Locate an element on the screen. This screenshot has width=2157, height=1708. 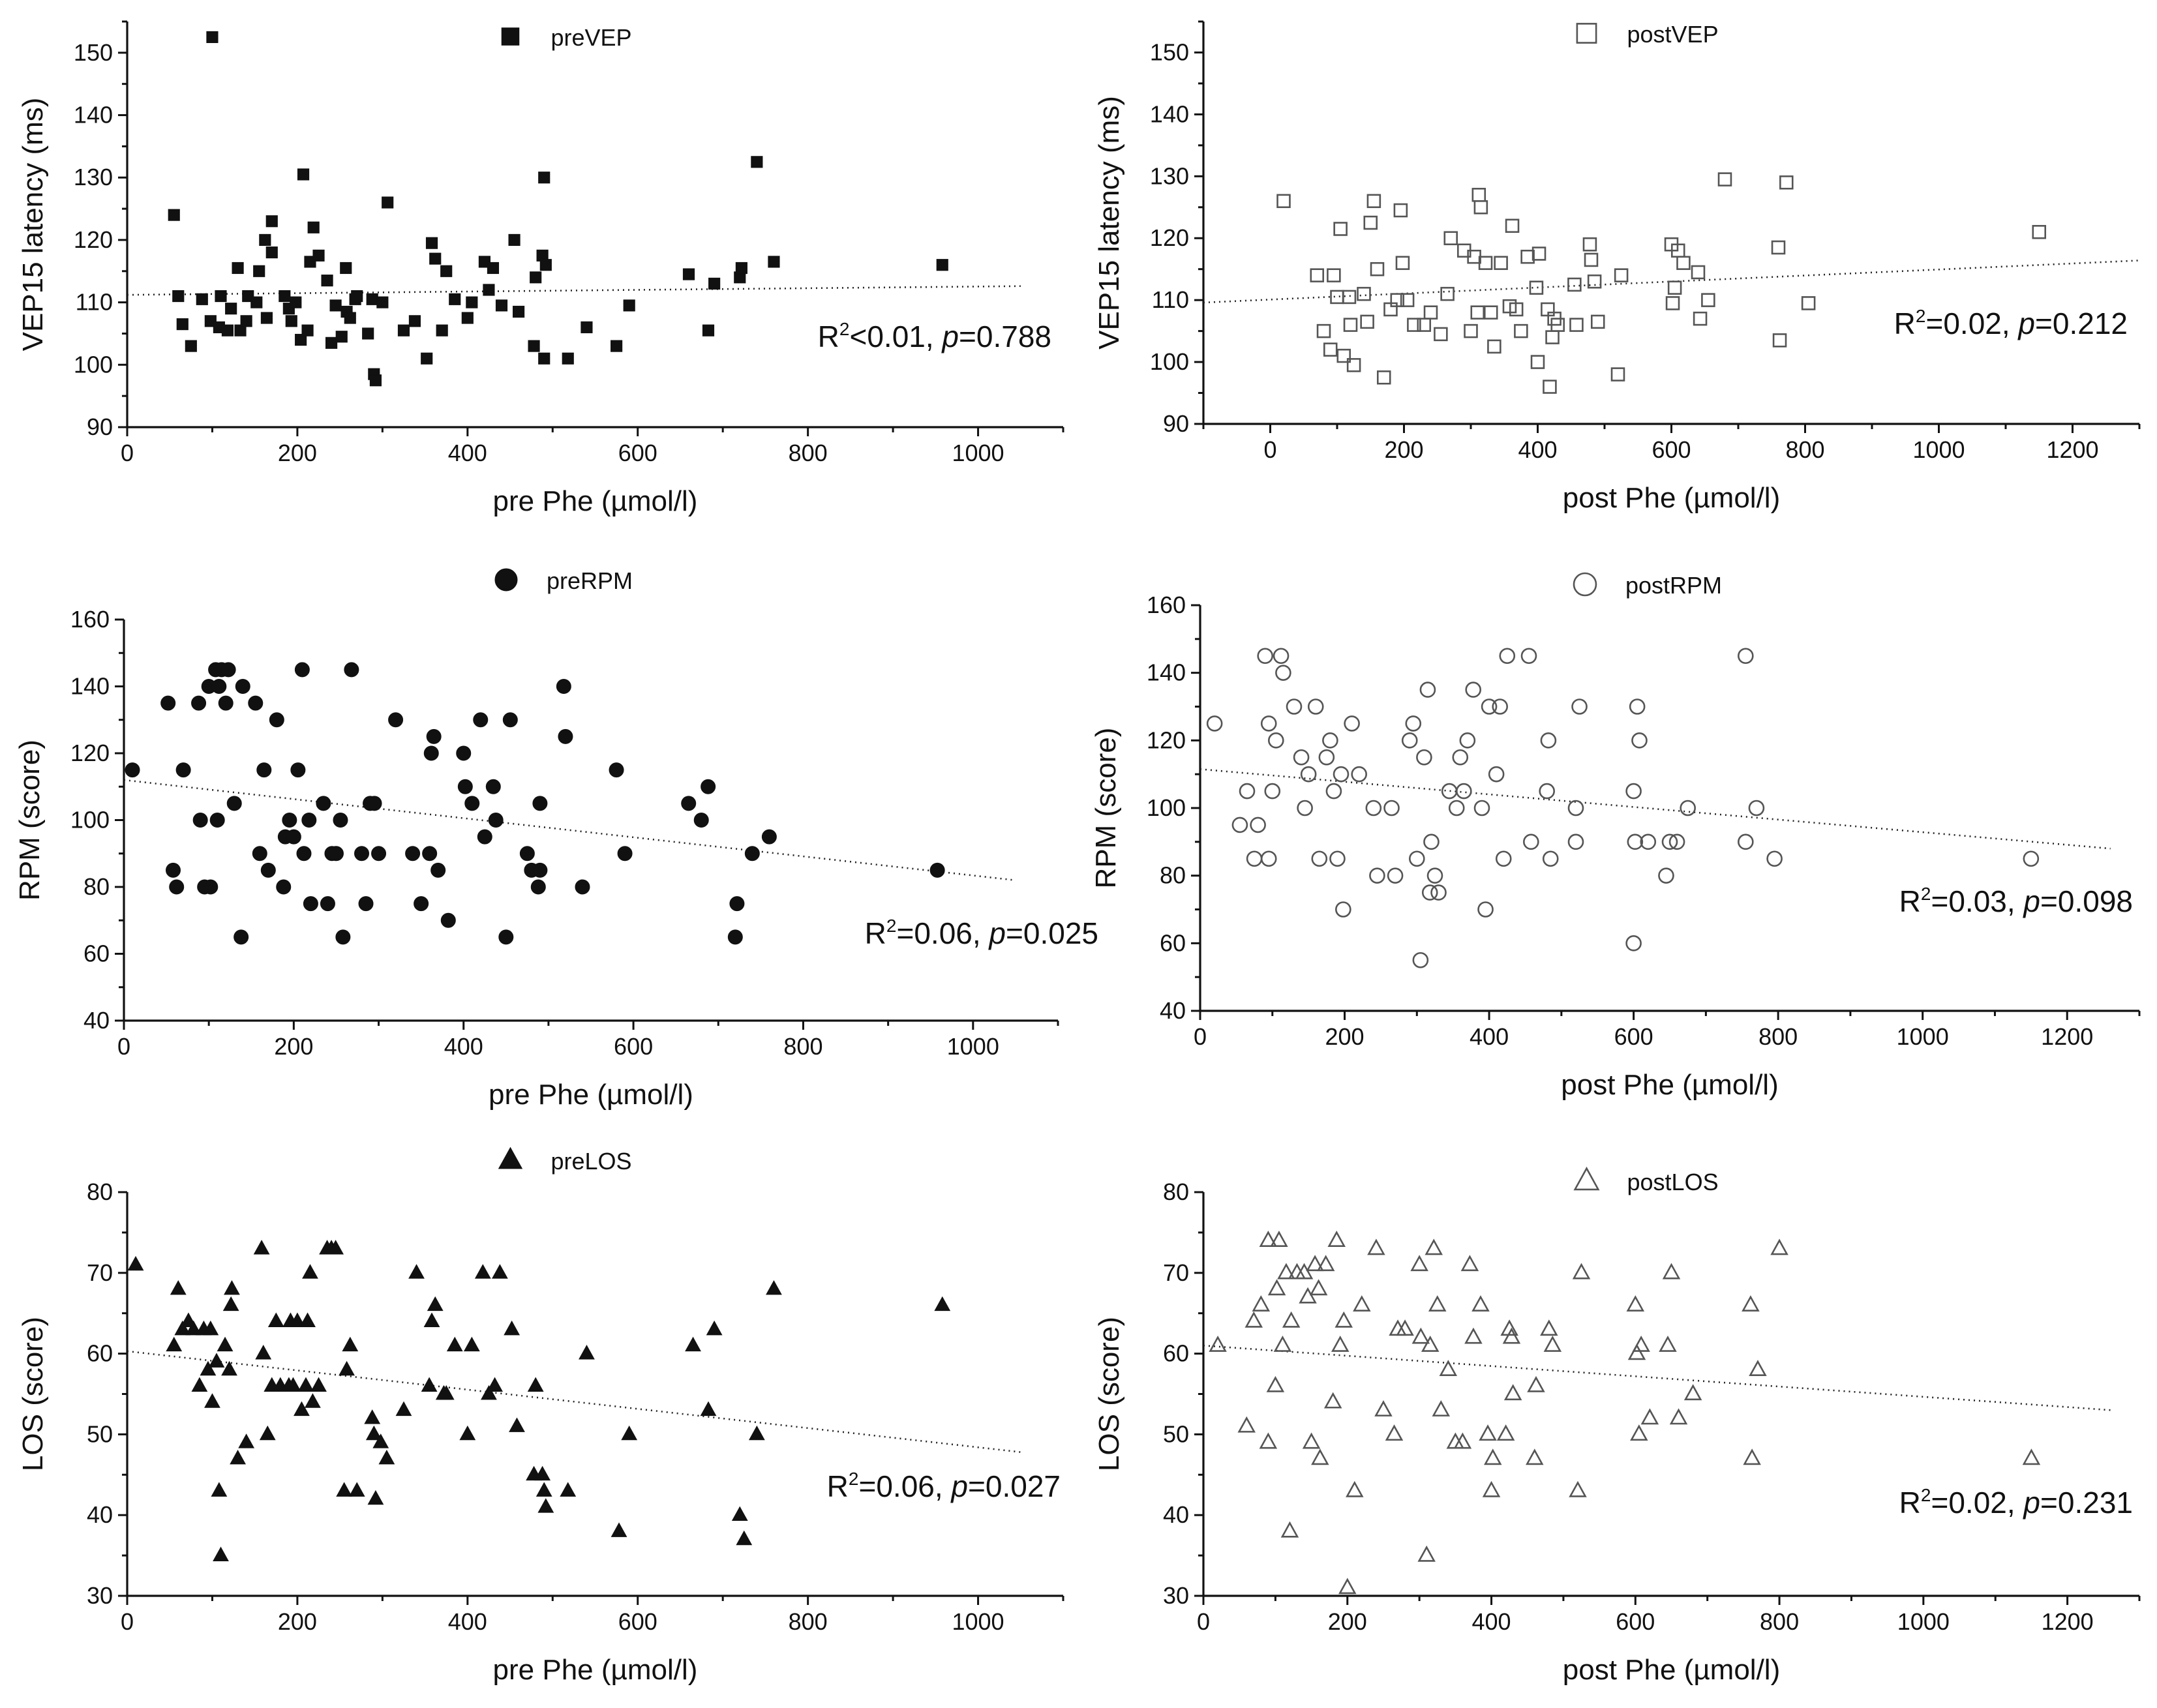
pre-rpm-stat-annotation: R2=0.06, p=0.025 is located at coordinates (981, 933).